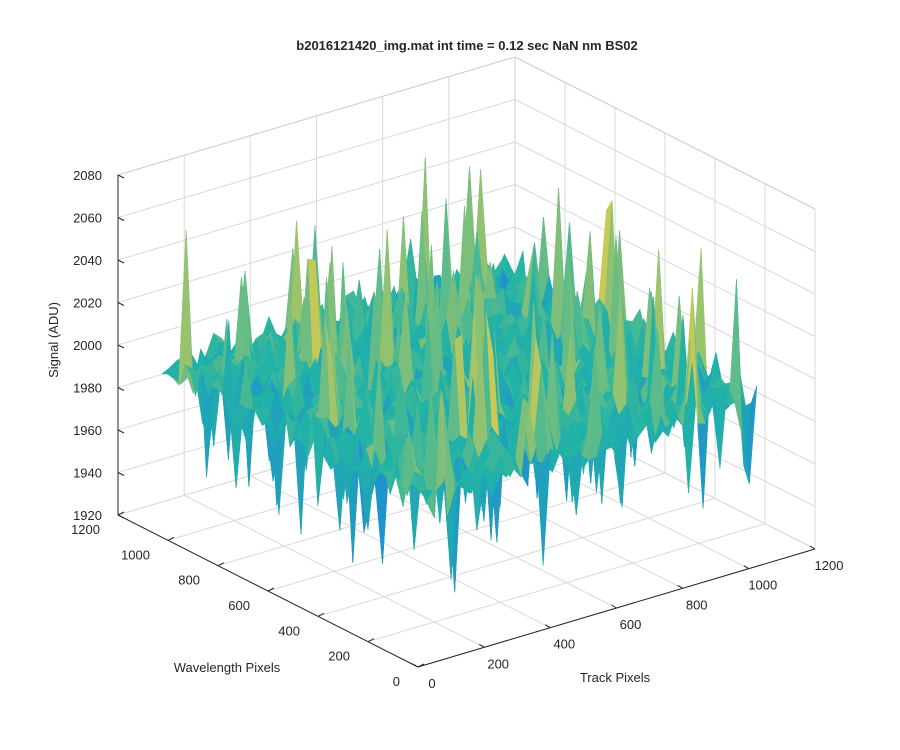  Describe the element at coordinates (87, 303) in the screenshot. I see `z-tick-label: 2020` at that location.